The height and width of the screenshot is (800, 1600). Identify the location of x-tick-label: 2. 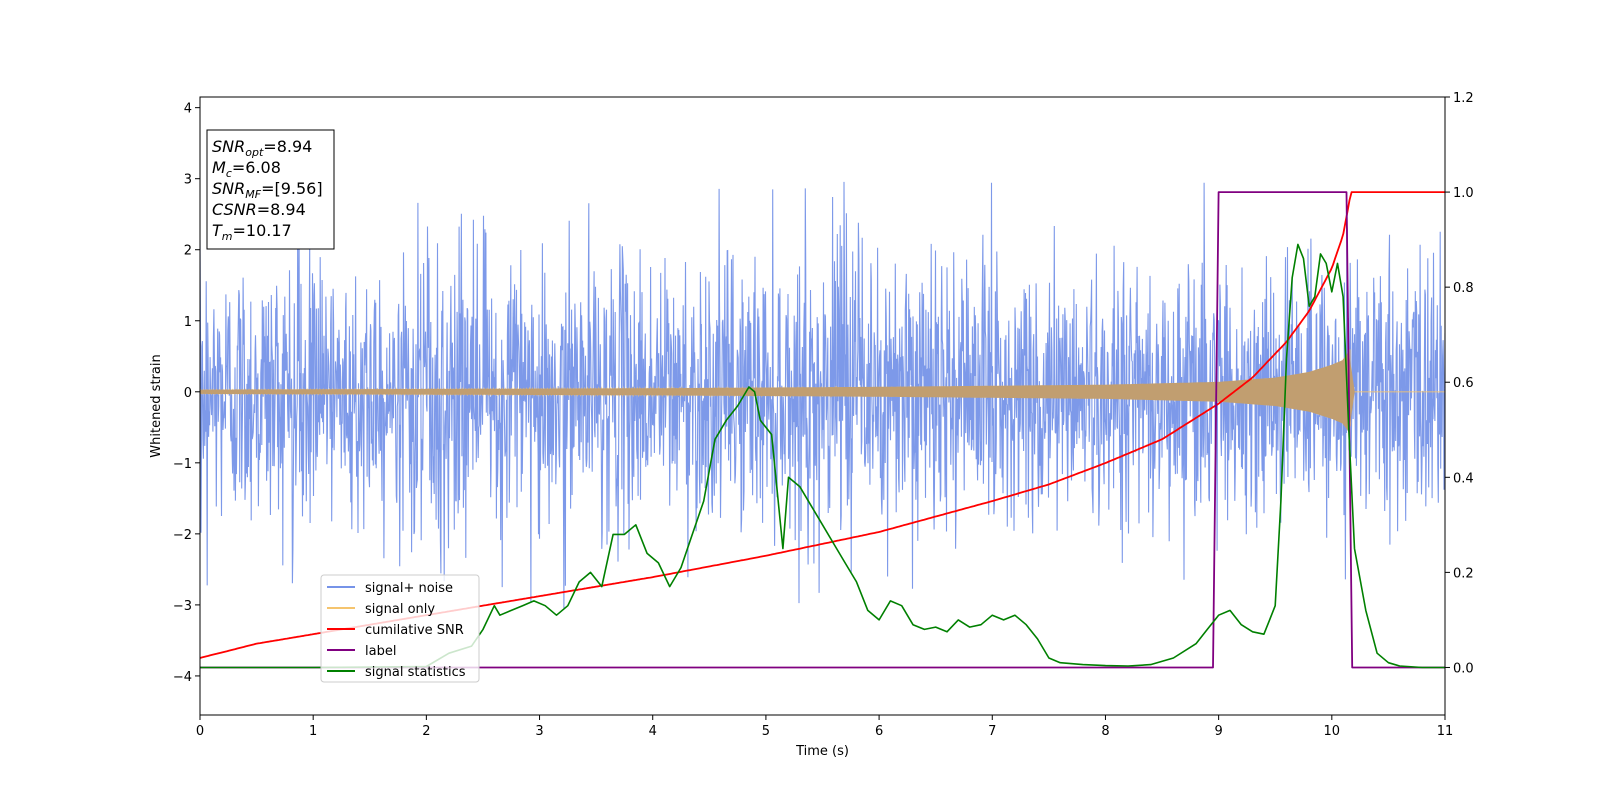
(426, 731).